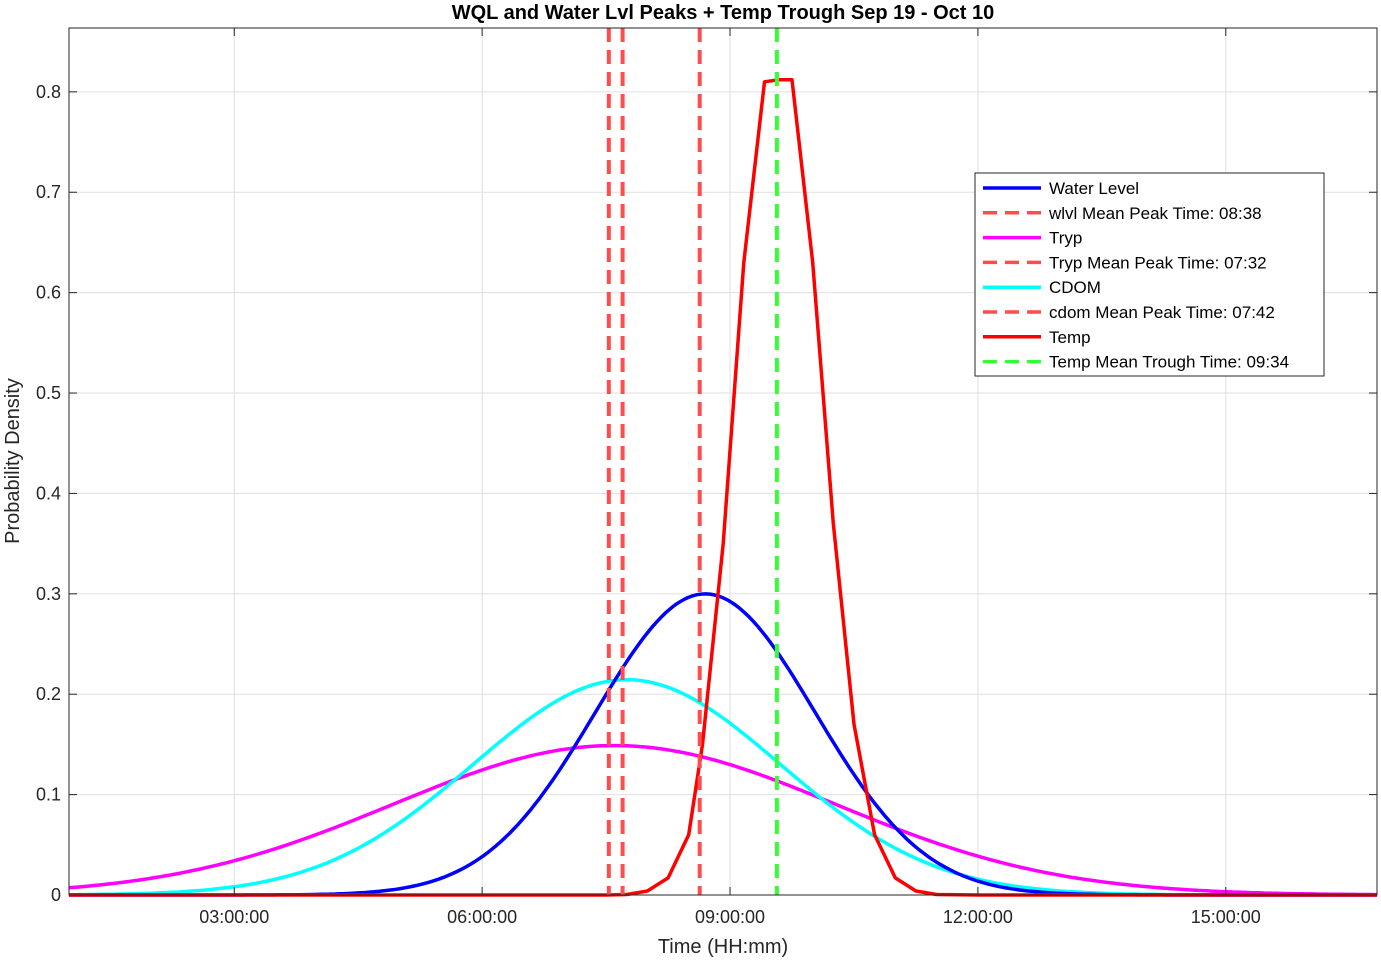 Image resolution: width=1381 pixels, height=962 pixels. What do you see at coordinates (482, 917) in the screenshot?
I see `x-tick-label: 06:00:00` at bounding box center [482, 917].